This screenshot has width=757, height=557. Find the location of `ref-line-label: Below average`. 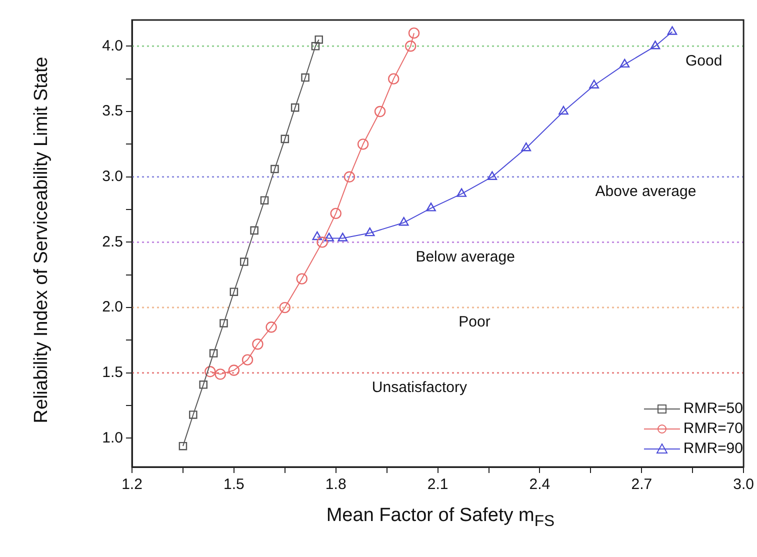

ref-line-label: Below average is located at coordinates (465, 257).